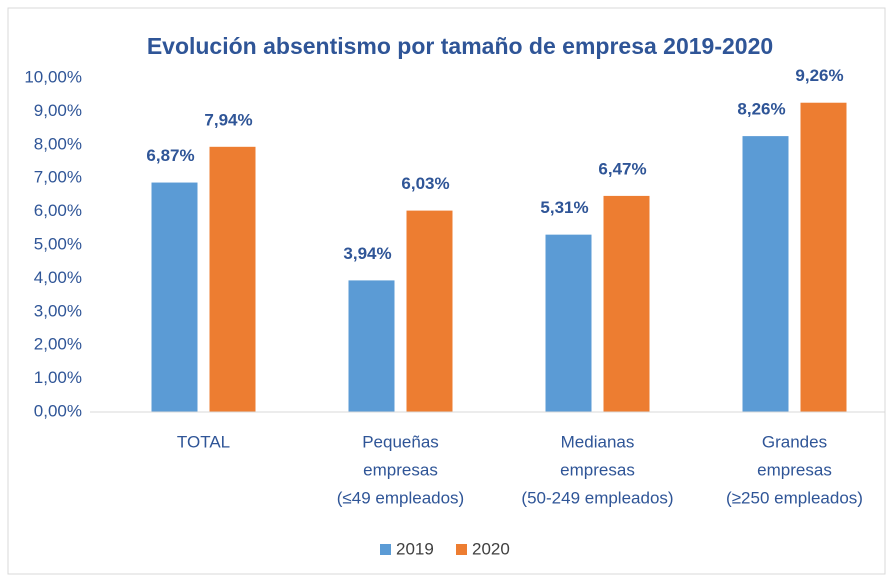 The image size is (893, 581). Describe the element at coordinates (415, 548) in the screenshot. I see `legend-label: 2019` at that location.